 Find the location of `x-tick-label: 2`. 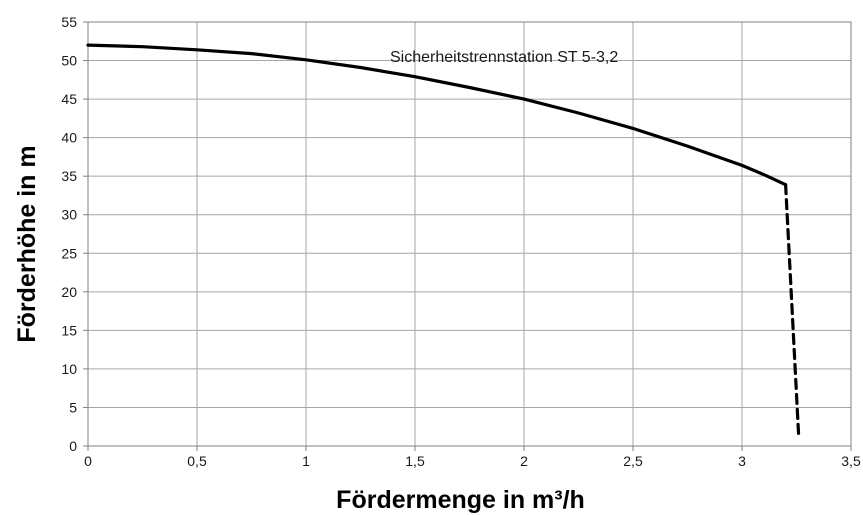

x-tick-label: 2 is located at coordinates (524, 461).